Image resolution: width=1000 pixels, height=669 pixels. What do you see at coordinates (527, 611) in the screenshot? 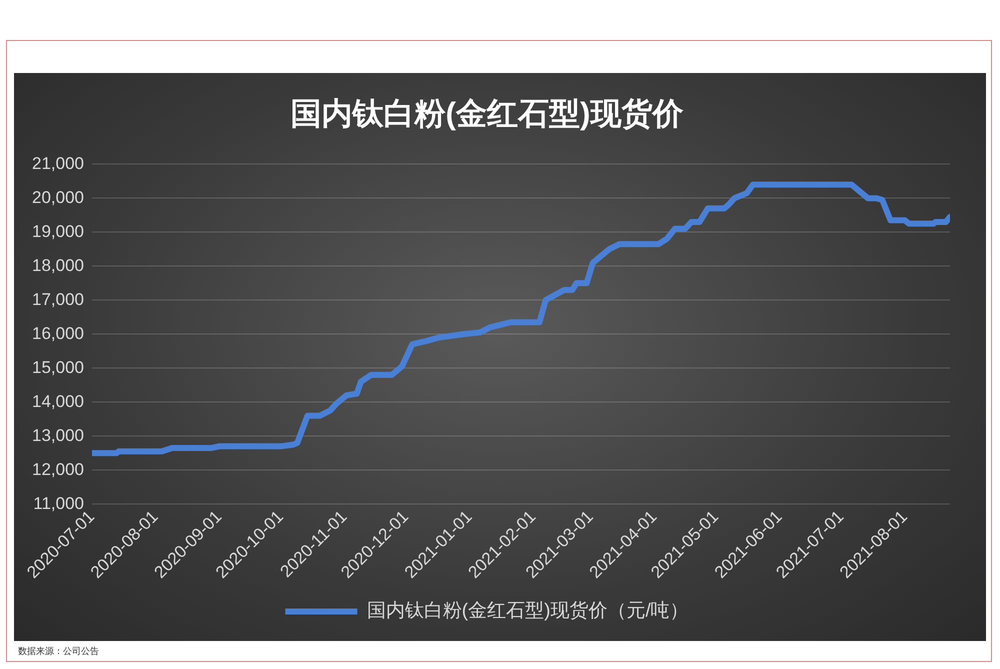
I see `legend-label: 国内钛白粉(金红石型)现货价（元/吨）` at bounding box center [527, 611].